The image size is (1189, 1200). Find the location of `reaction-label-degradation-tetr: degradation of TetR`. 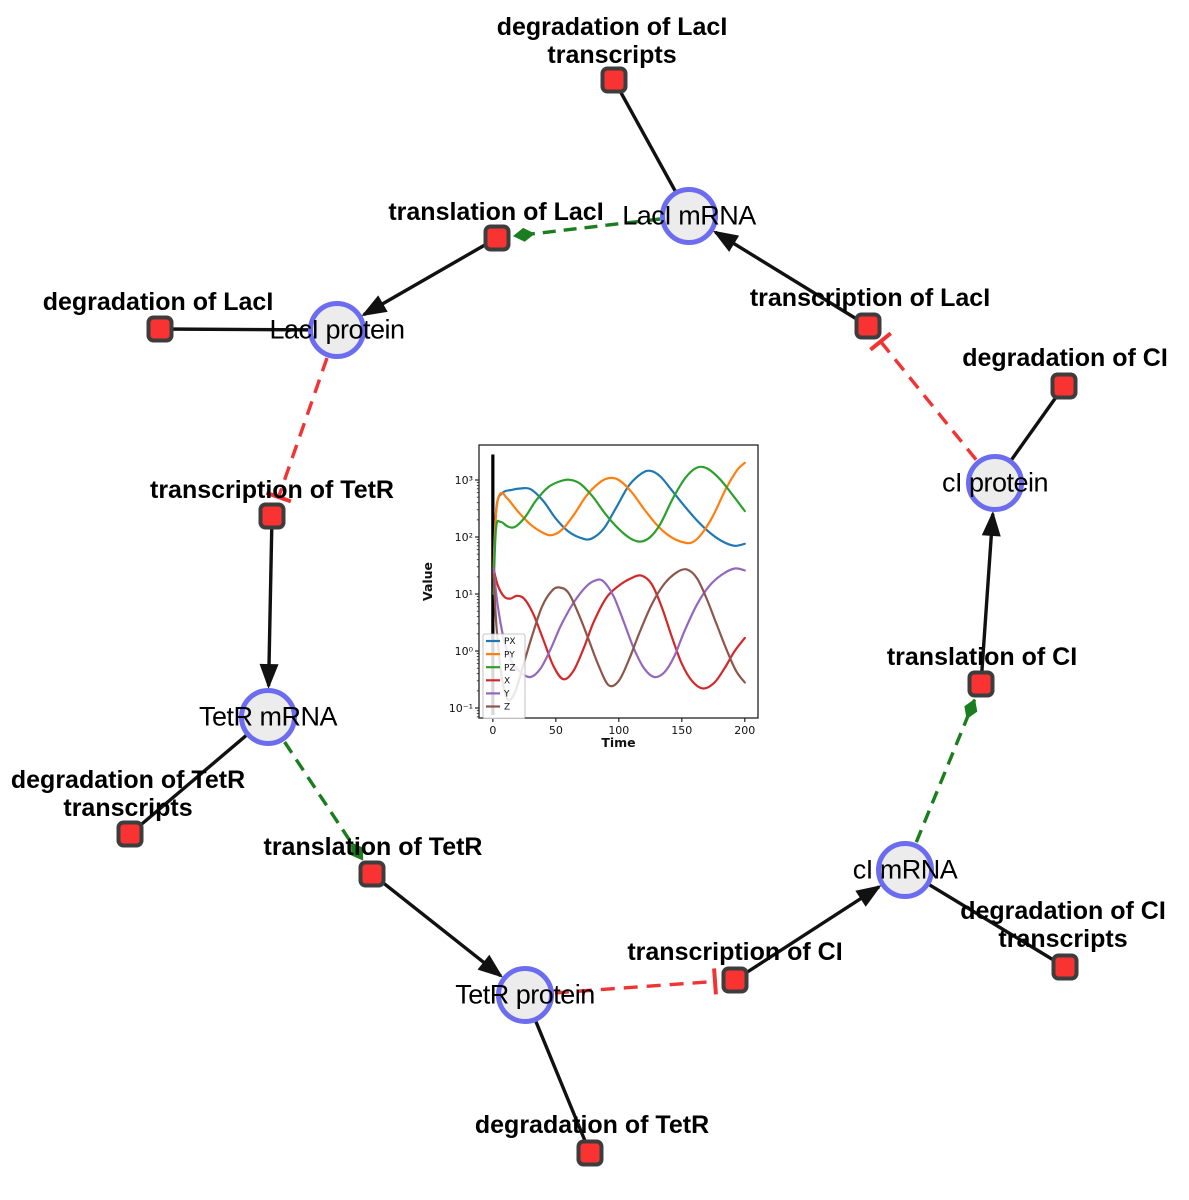

reaction-label-degradation-tetr: degradation of TetR is located at coordinates (592, 1125).